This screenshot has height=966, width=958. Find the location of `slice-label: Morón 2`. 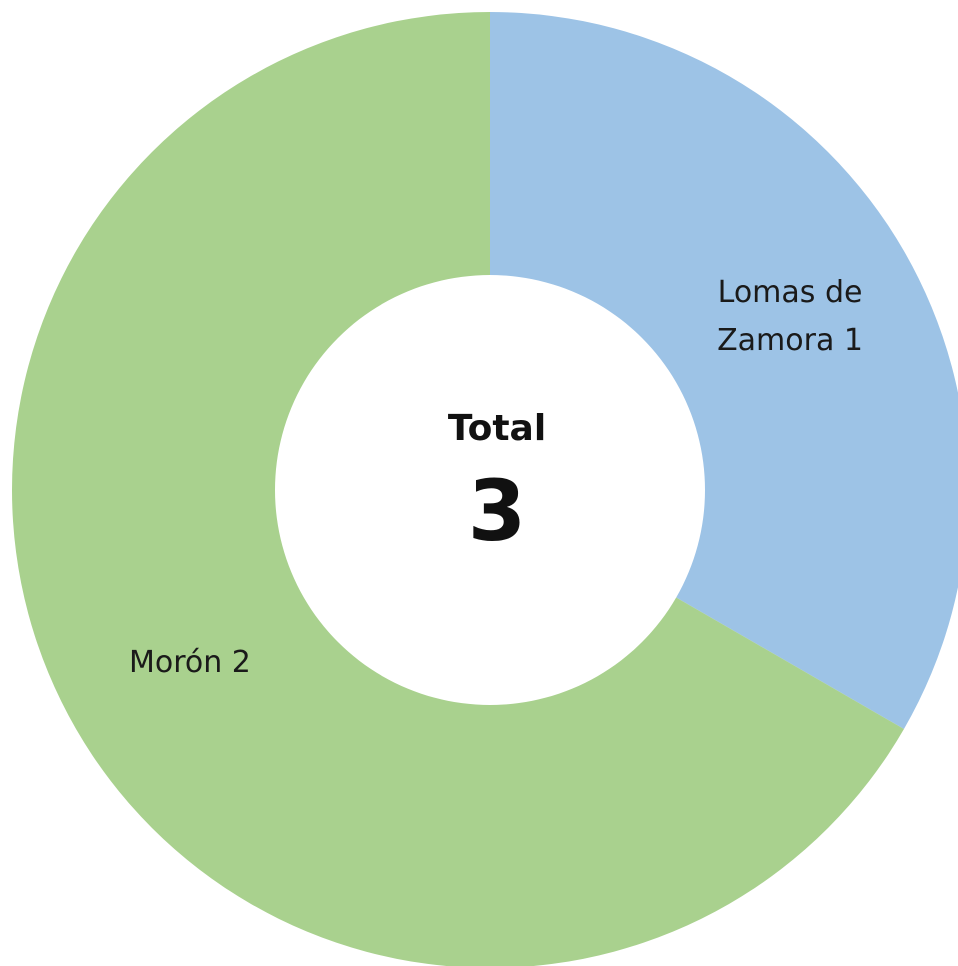

slice-label: Morón 2 is located at coordinates (190, 663).